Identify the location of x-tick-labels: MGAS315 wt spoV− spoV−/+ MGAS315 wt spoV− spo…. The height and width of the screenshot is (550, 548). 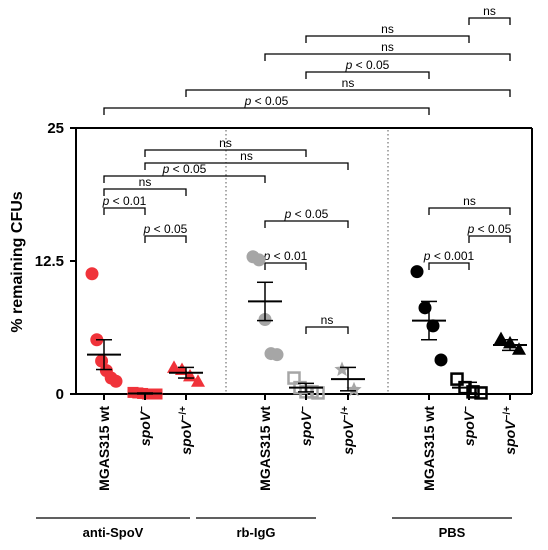
(307, 442).